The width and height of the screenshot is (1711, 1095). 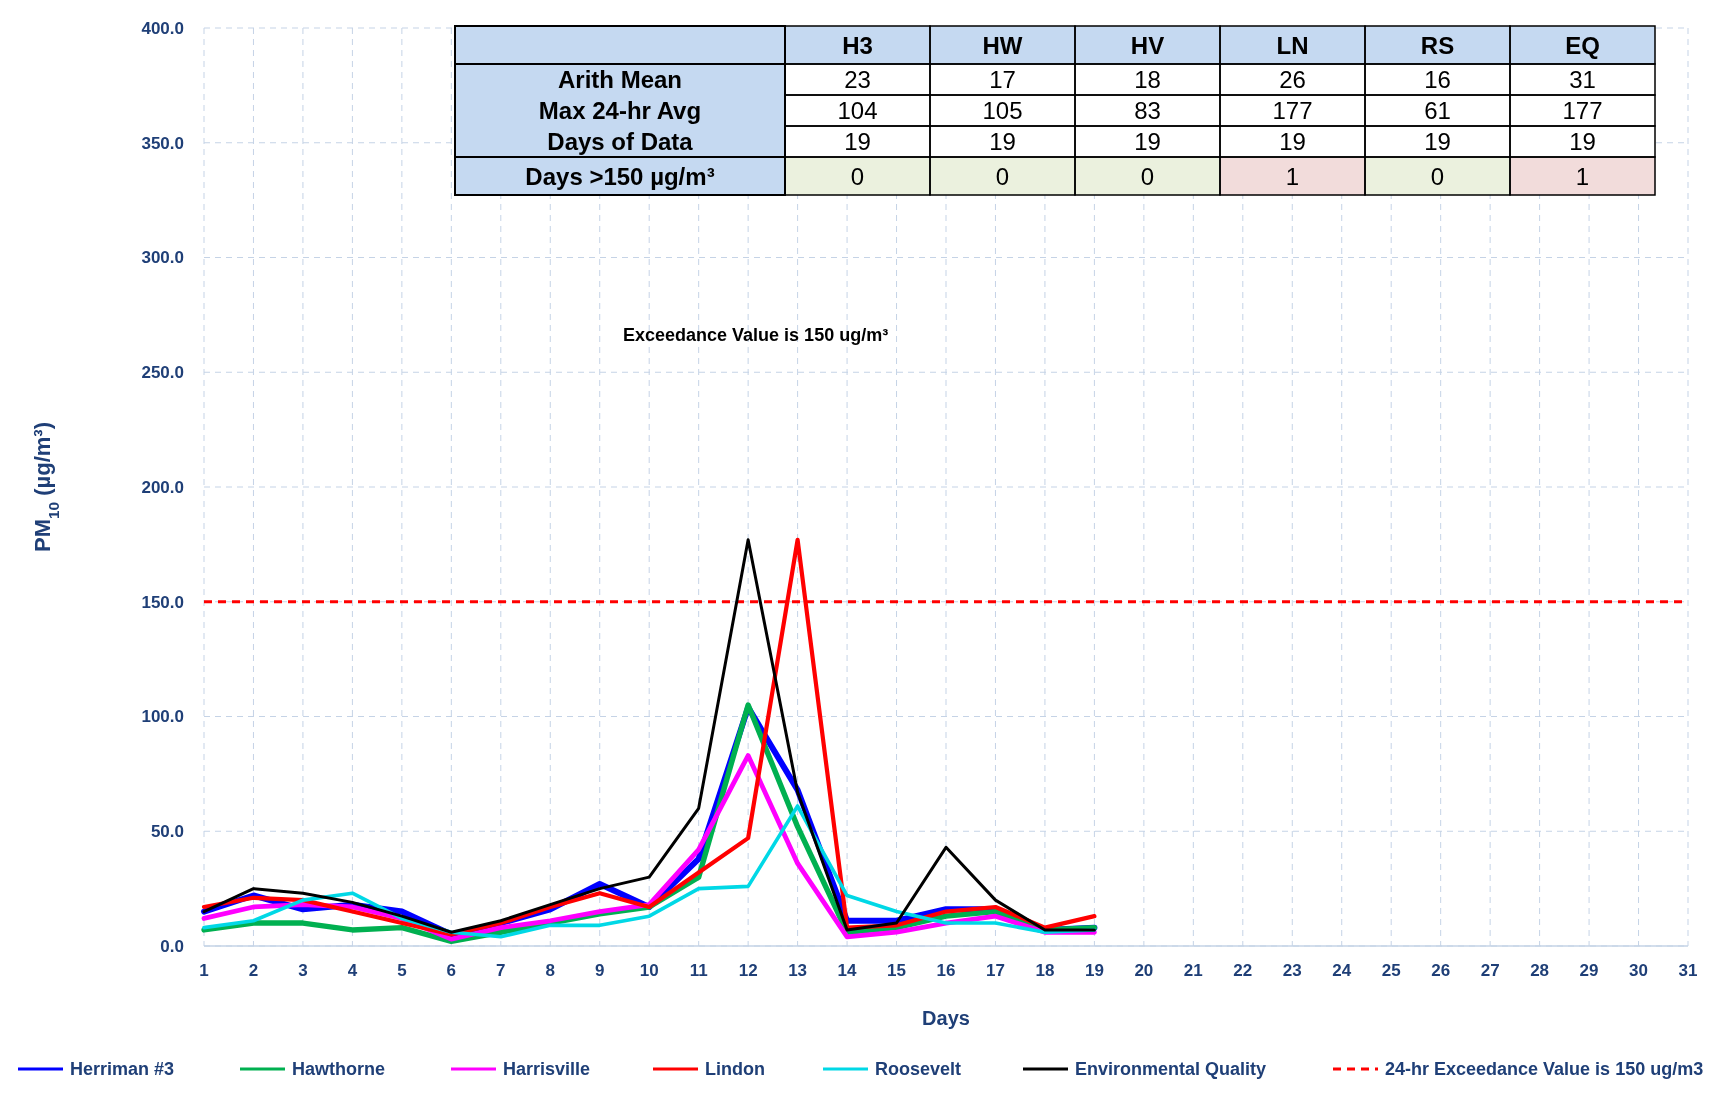 I want to click on x-tick-label: 21, so click(x=1193, y=970).